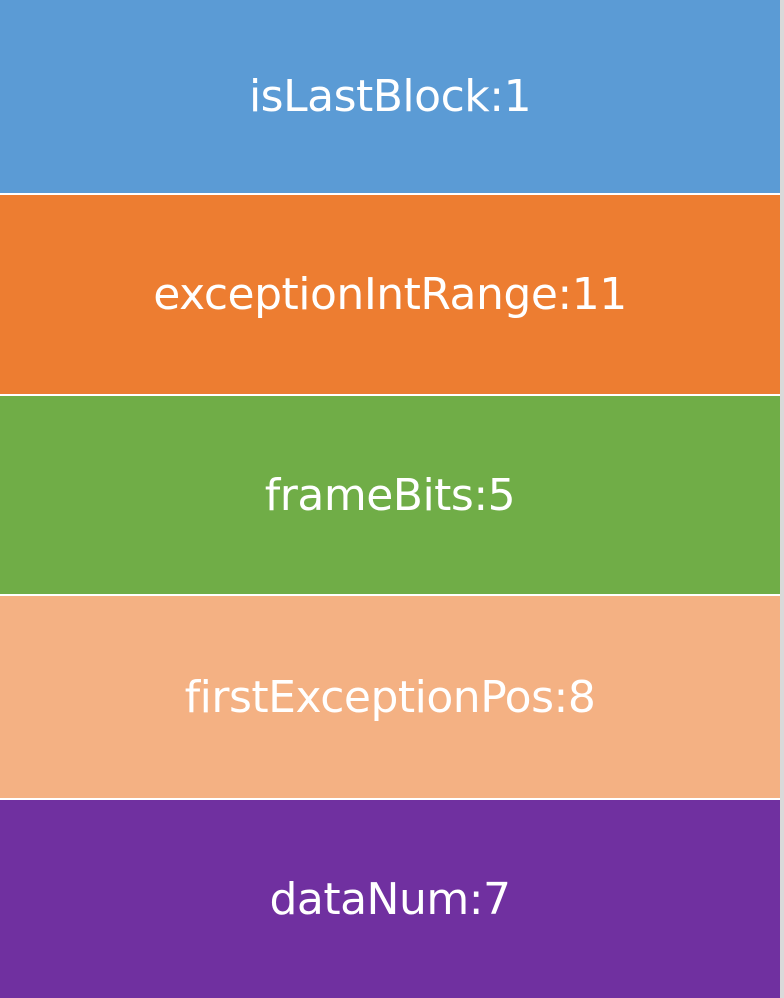 Image resolution: width=784 pixels, height=998 pixels. I want to click on field-label-exception-int-range: exceptionIntRange:11, so click(390, 294).